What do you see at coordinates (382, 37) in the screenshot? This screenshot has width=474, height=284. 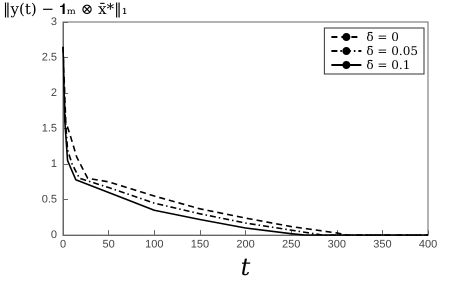 I see `legend-label: δ̄ = 0` at bounding box center [382, 37].